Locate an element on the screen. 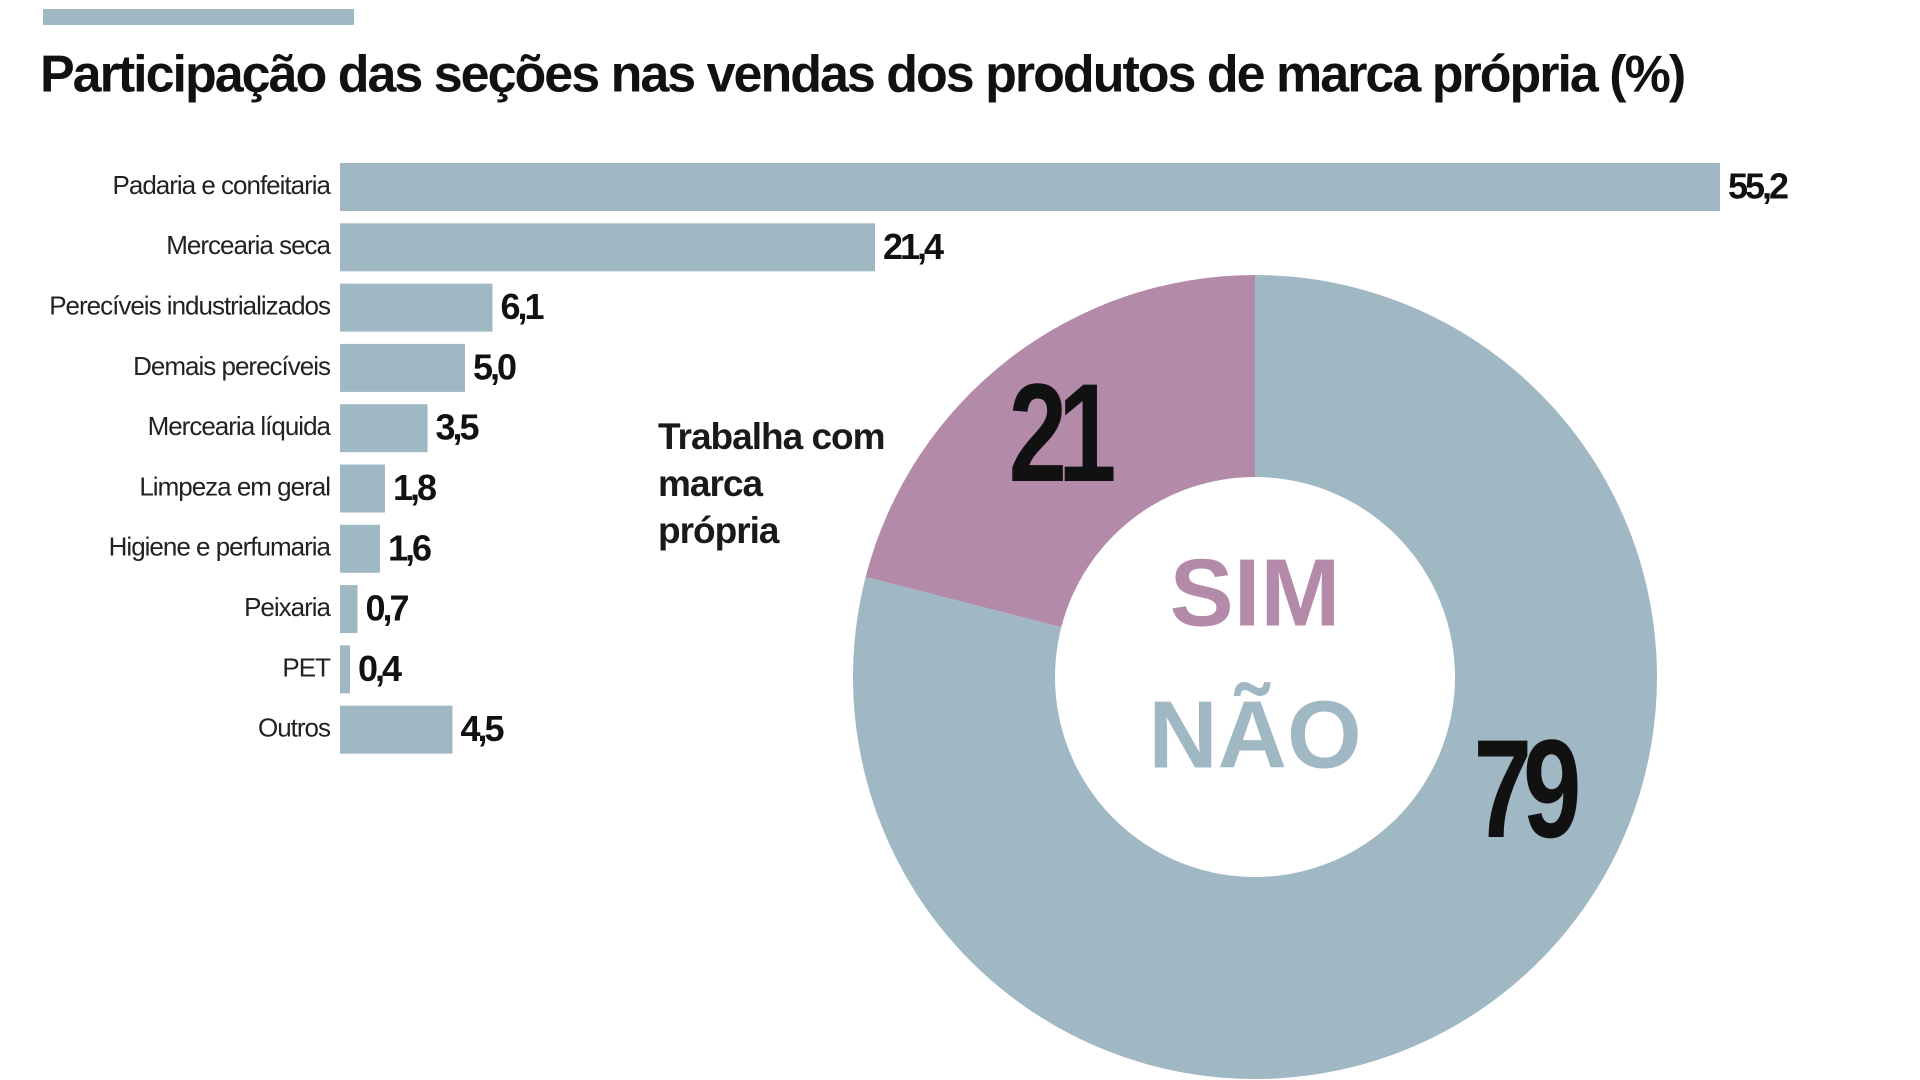 Image resolution: width=1920 pixels, height=1080 pixels. category-label: SIM is located at coordinates (1255, 592).